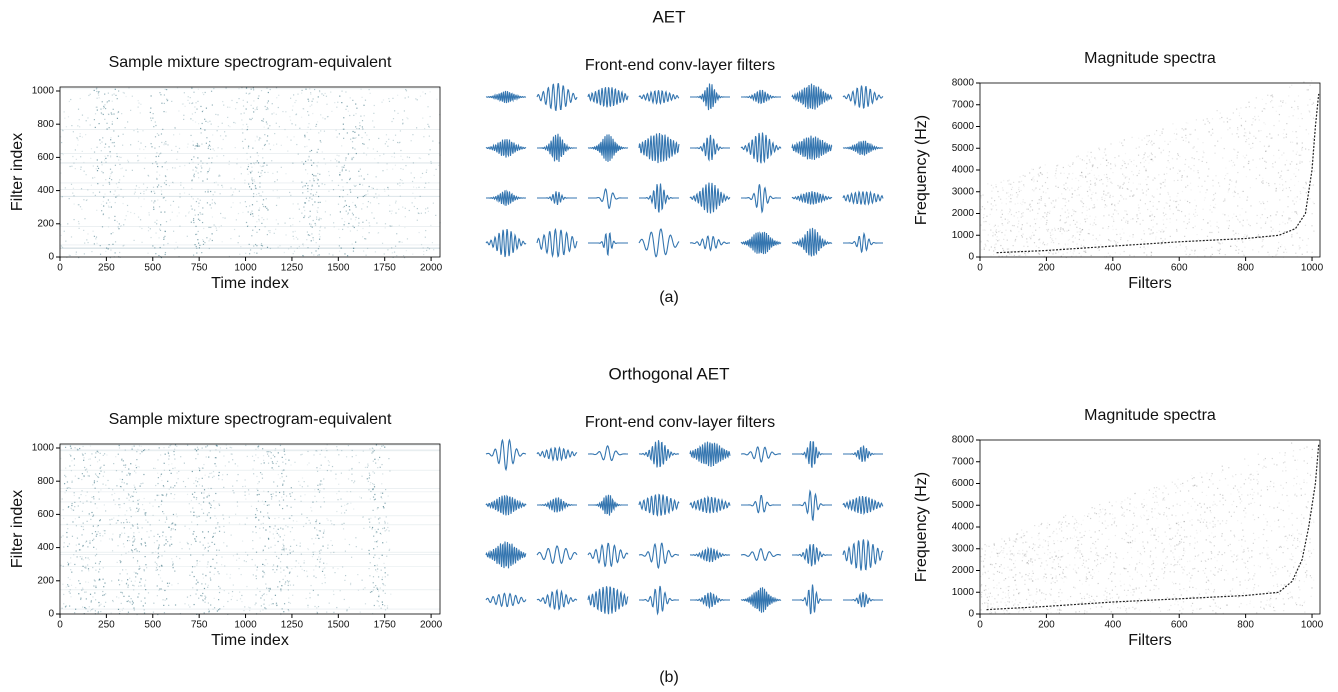 This screenshot has width=1338, height=692. I want to click on filter-waveform, so click(659, 505).